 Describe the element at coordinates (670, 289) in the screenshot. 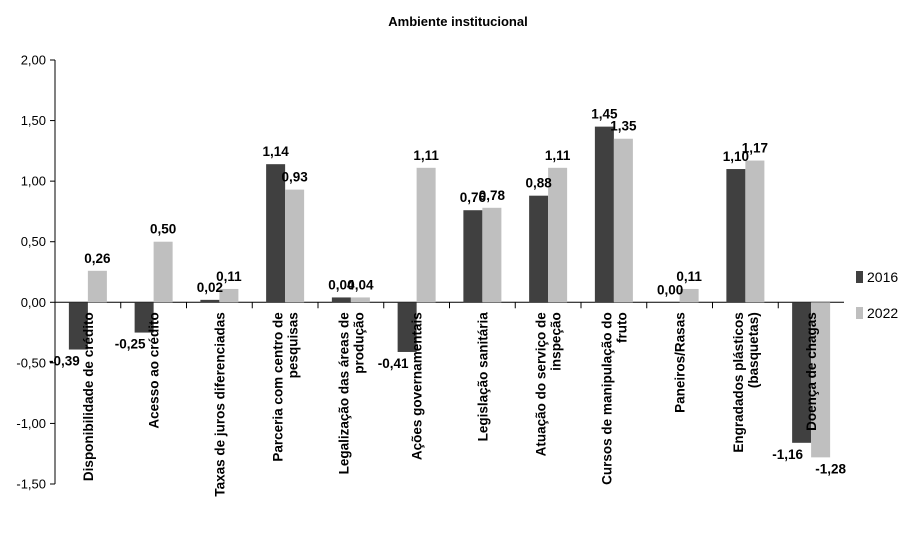

I see `data-label-2016: 0,00` at that location.